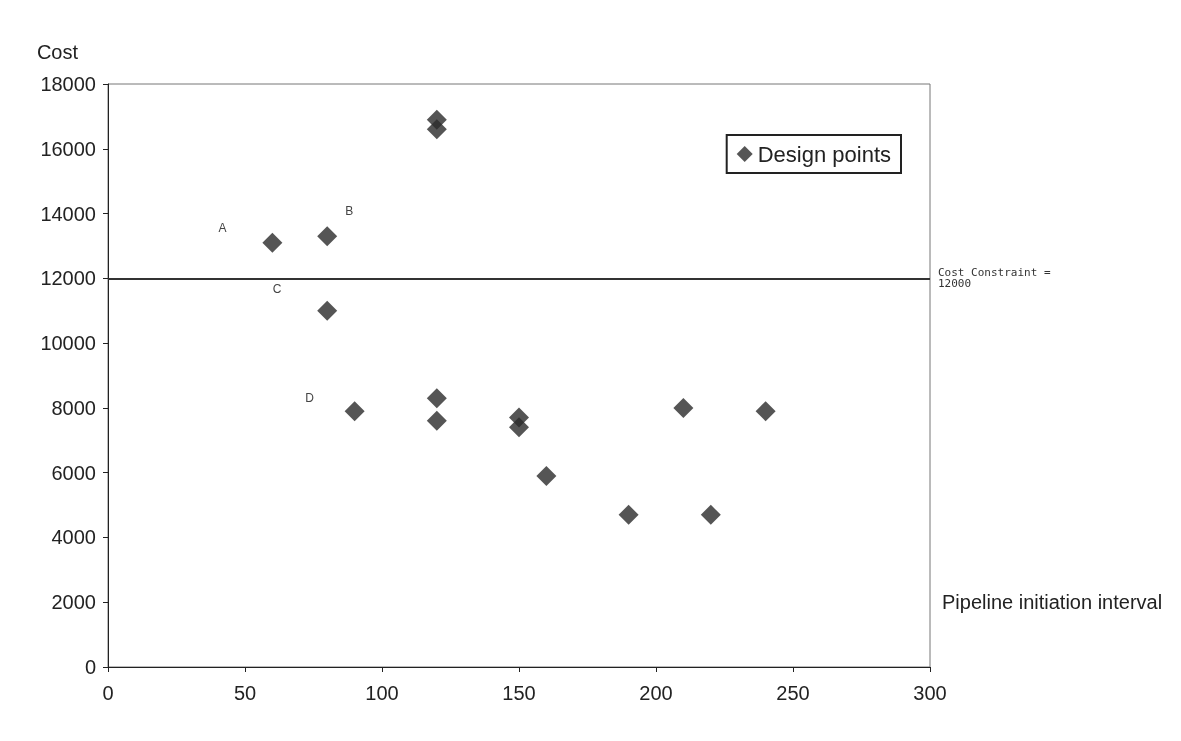 The width and height of the screenshot is (1181, 741). Describe the element at coordinates (519, 693) in the screenshot. I see `x-tick-label: 150` at that location.